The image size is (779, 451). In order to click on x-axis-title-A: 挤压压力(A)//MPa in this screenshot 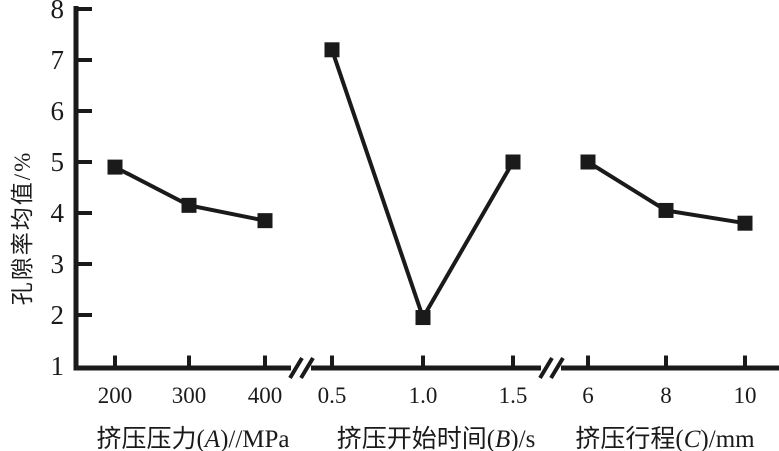, I will do `click(192, 435)`.